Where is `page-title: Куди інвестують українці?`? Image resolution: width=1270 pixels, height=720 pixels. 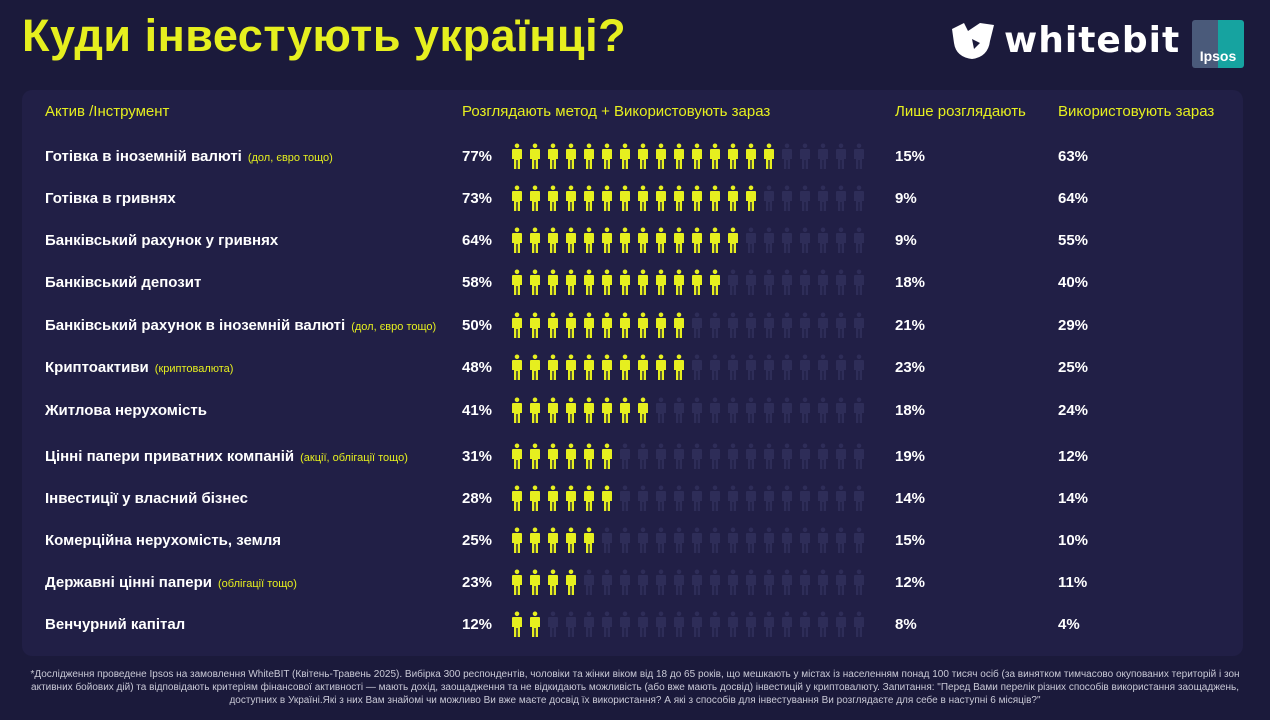 page-title: Куди інвестують українці? is located at coordinates (324, 35).